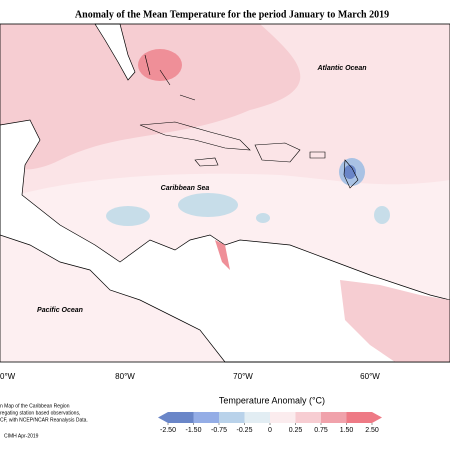 Image resolution: width=450 pixels, height=450 pixels. I want to click on colorbar: -2.50 -1.50 -0.75 -0.25 0 0.25 0.75 1.50 2.50, so click(270, 423).